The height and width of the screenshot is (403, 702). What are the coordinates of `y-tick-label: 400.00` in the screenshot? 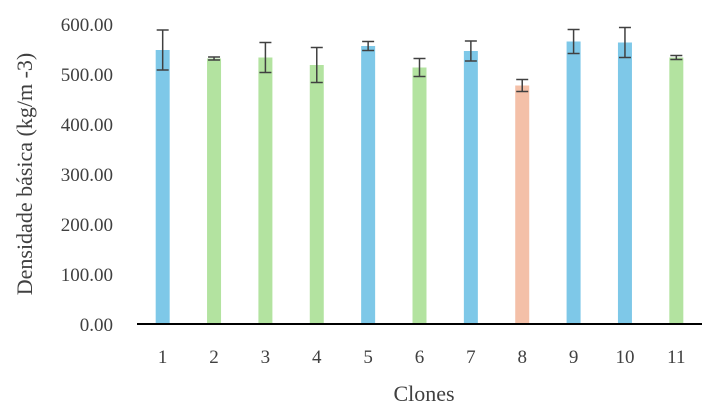 It's located at (87, 125).